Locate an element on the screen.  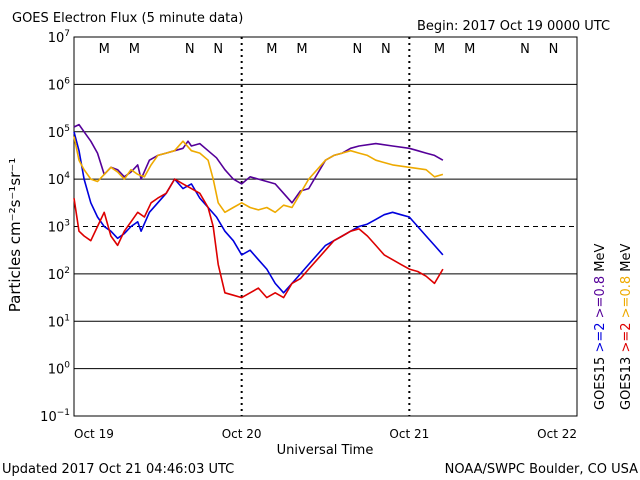
chart-title: GOES Electron Flux (5 minute data) is located at coordinates (127, 18).